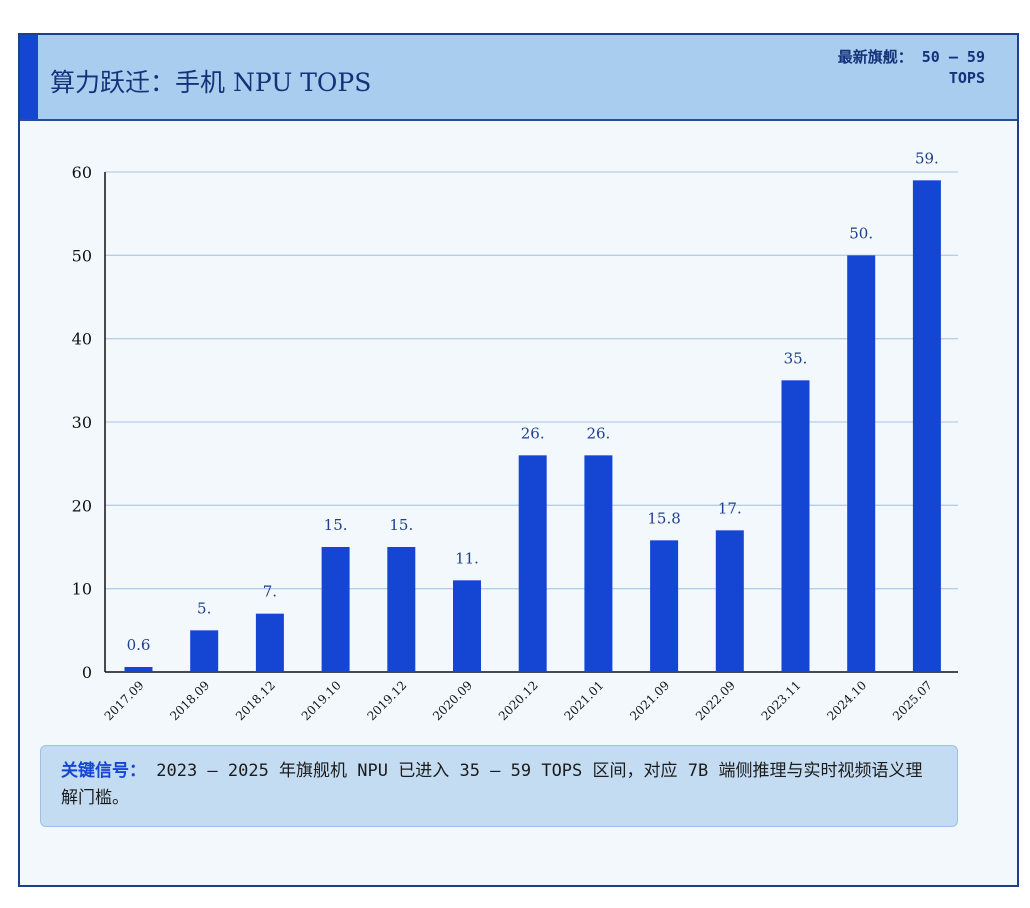 The height and width of the screenshot is (908, 1030). Describe the element at coordinates (861, 233) in the screenshot. I see `data-label: 50.` at that location.